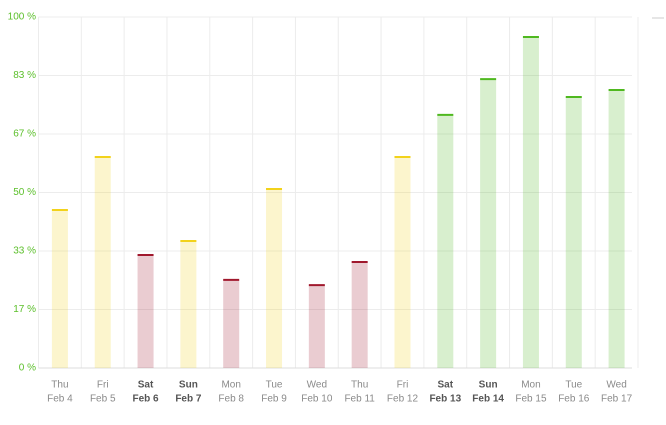  Describe the element at coordinates (531, 399) in the screenshot. I see `x-tick-date: Feb 15` at that location.